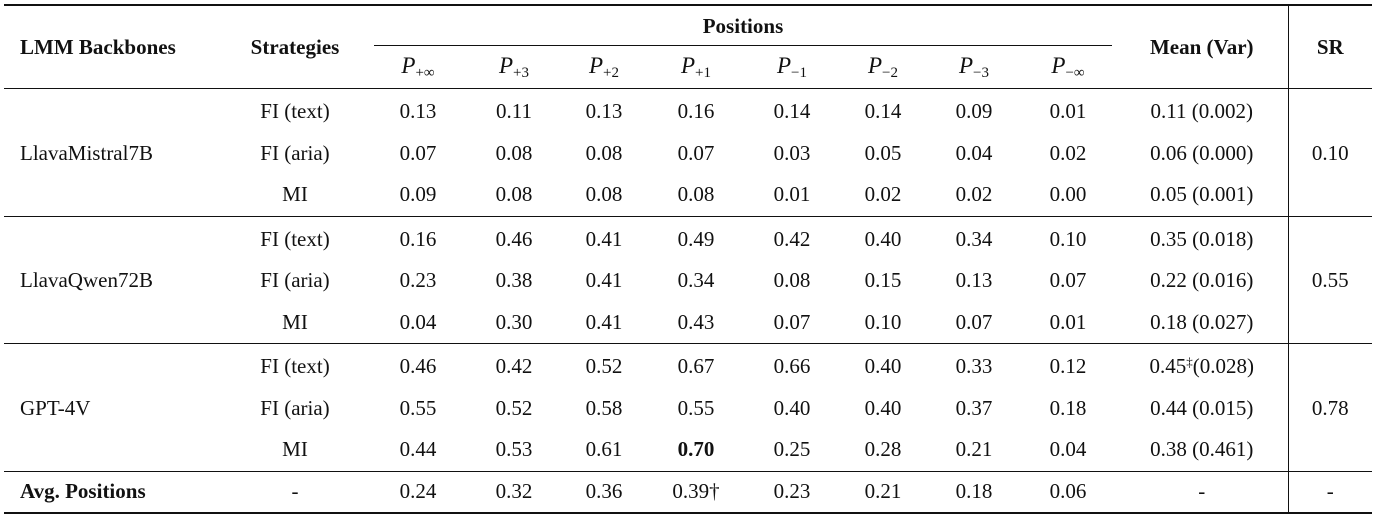 The image size is (1376, 514). What do you see at coordinates (883, 491) in the screenshot?
I see `avg-position-value: 0.21` at bounding box center [883, 491].